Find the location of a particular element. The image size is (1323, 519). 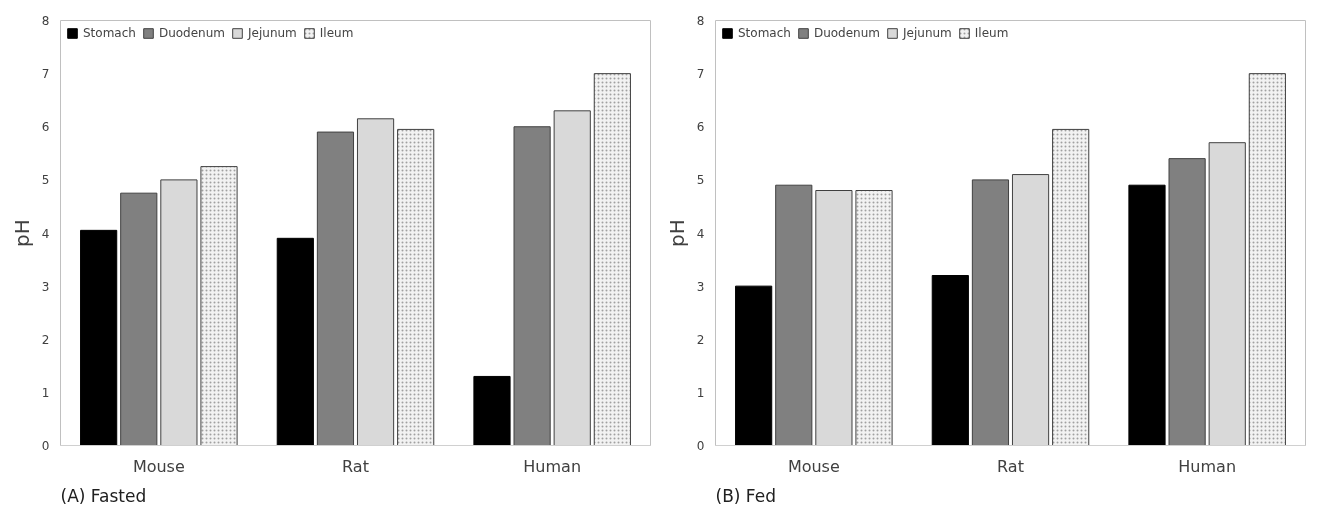

text: (B) Fed is located at coordinates (745, 495).